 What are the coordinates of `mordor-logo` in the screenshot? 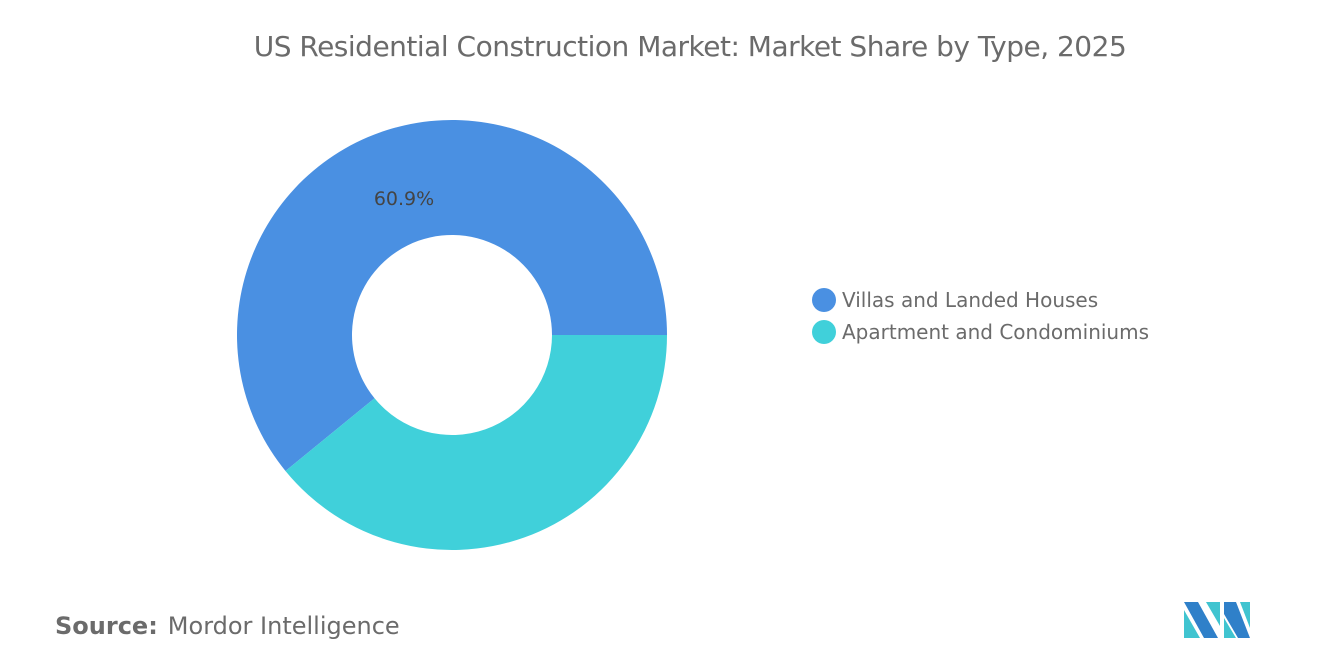 It's located at (1217, 620).